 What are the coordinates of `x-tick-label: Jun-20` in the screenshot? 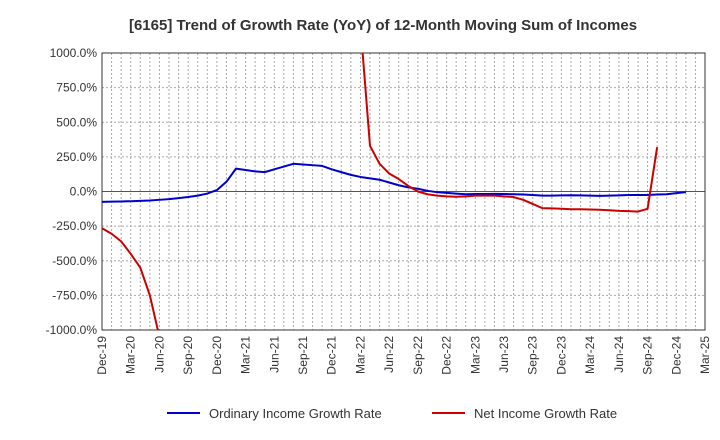 It's located at (159, 354).